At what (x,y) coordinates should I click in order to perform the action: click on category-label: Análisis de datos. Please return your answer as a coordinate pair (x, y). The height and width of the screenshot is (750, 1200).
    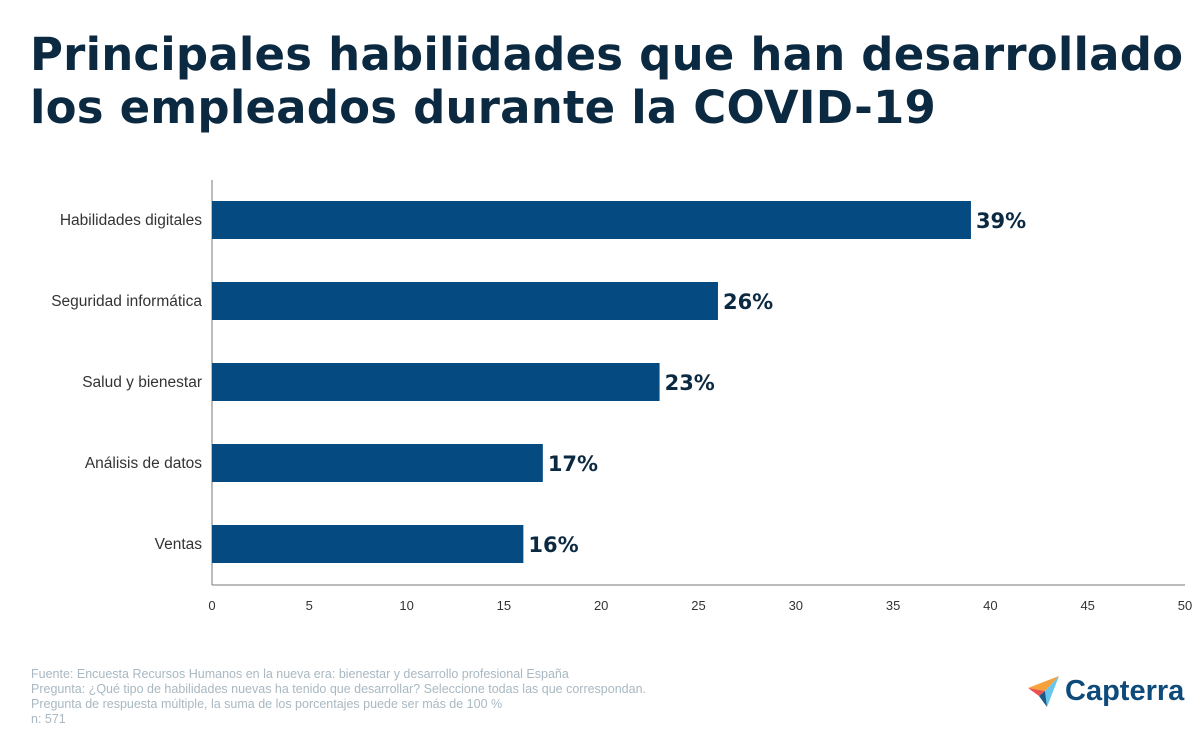
    Looking at the image, I should click on (143, 463).